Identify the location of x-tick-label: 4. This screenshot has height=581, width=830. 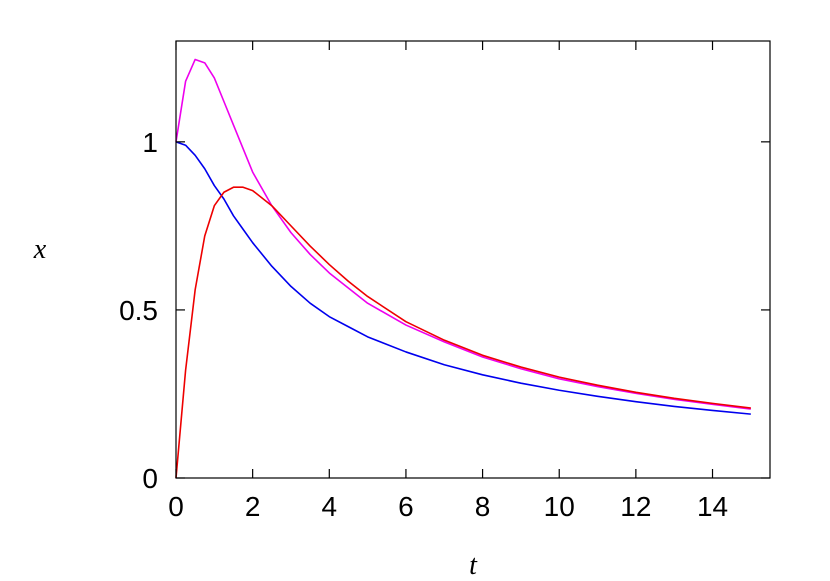
(330, 506).